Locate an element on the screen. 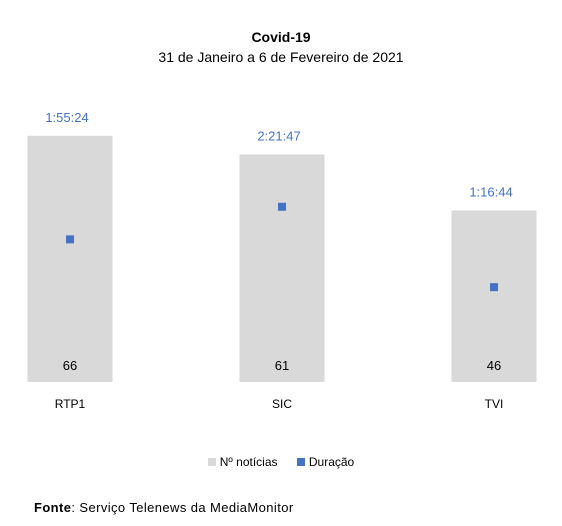  count-label-sic: 61 is located at coordinates (282, 365).